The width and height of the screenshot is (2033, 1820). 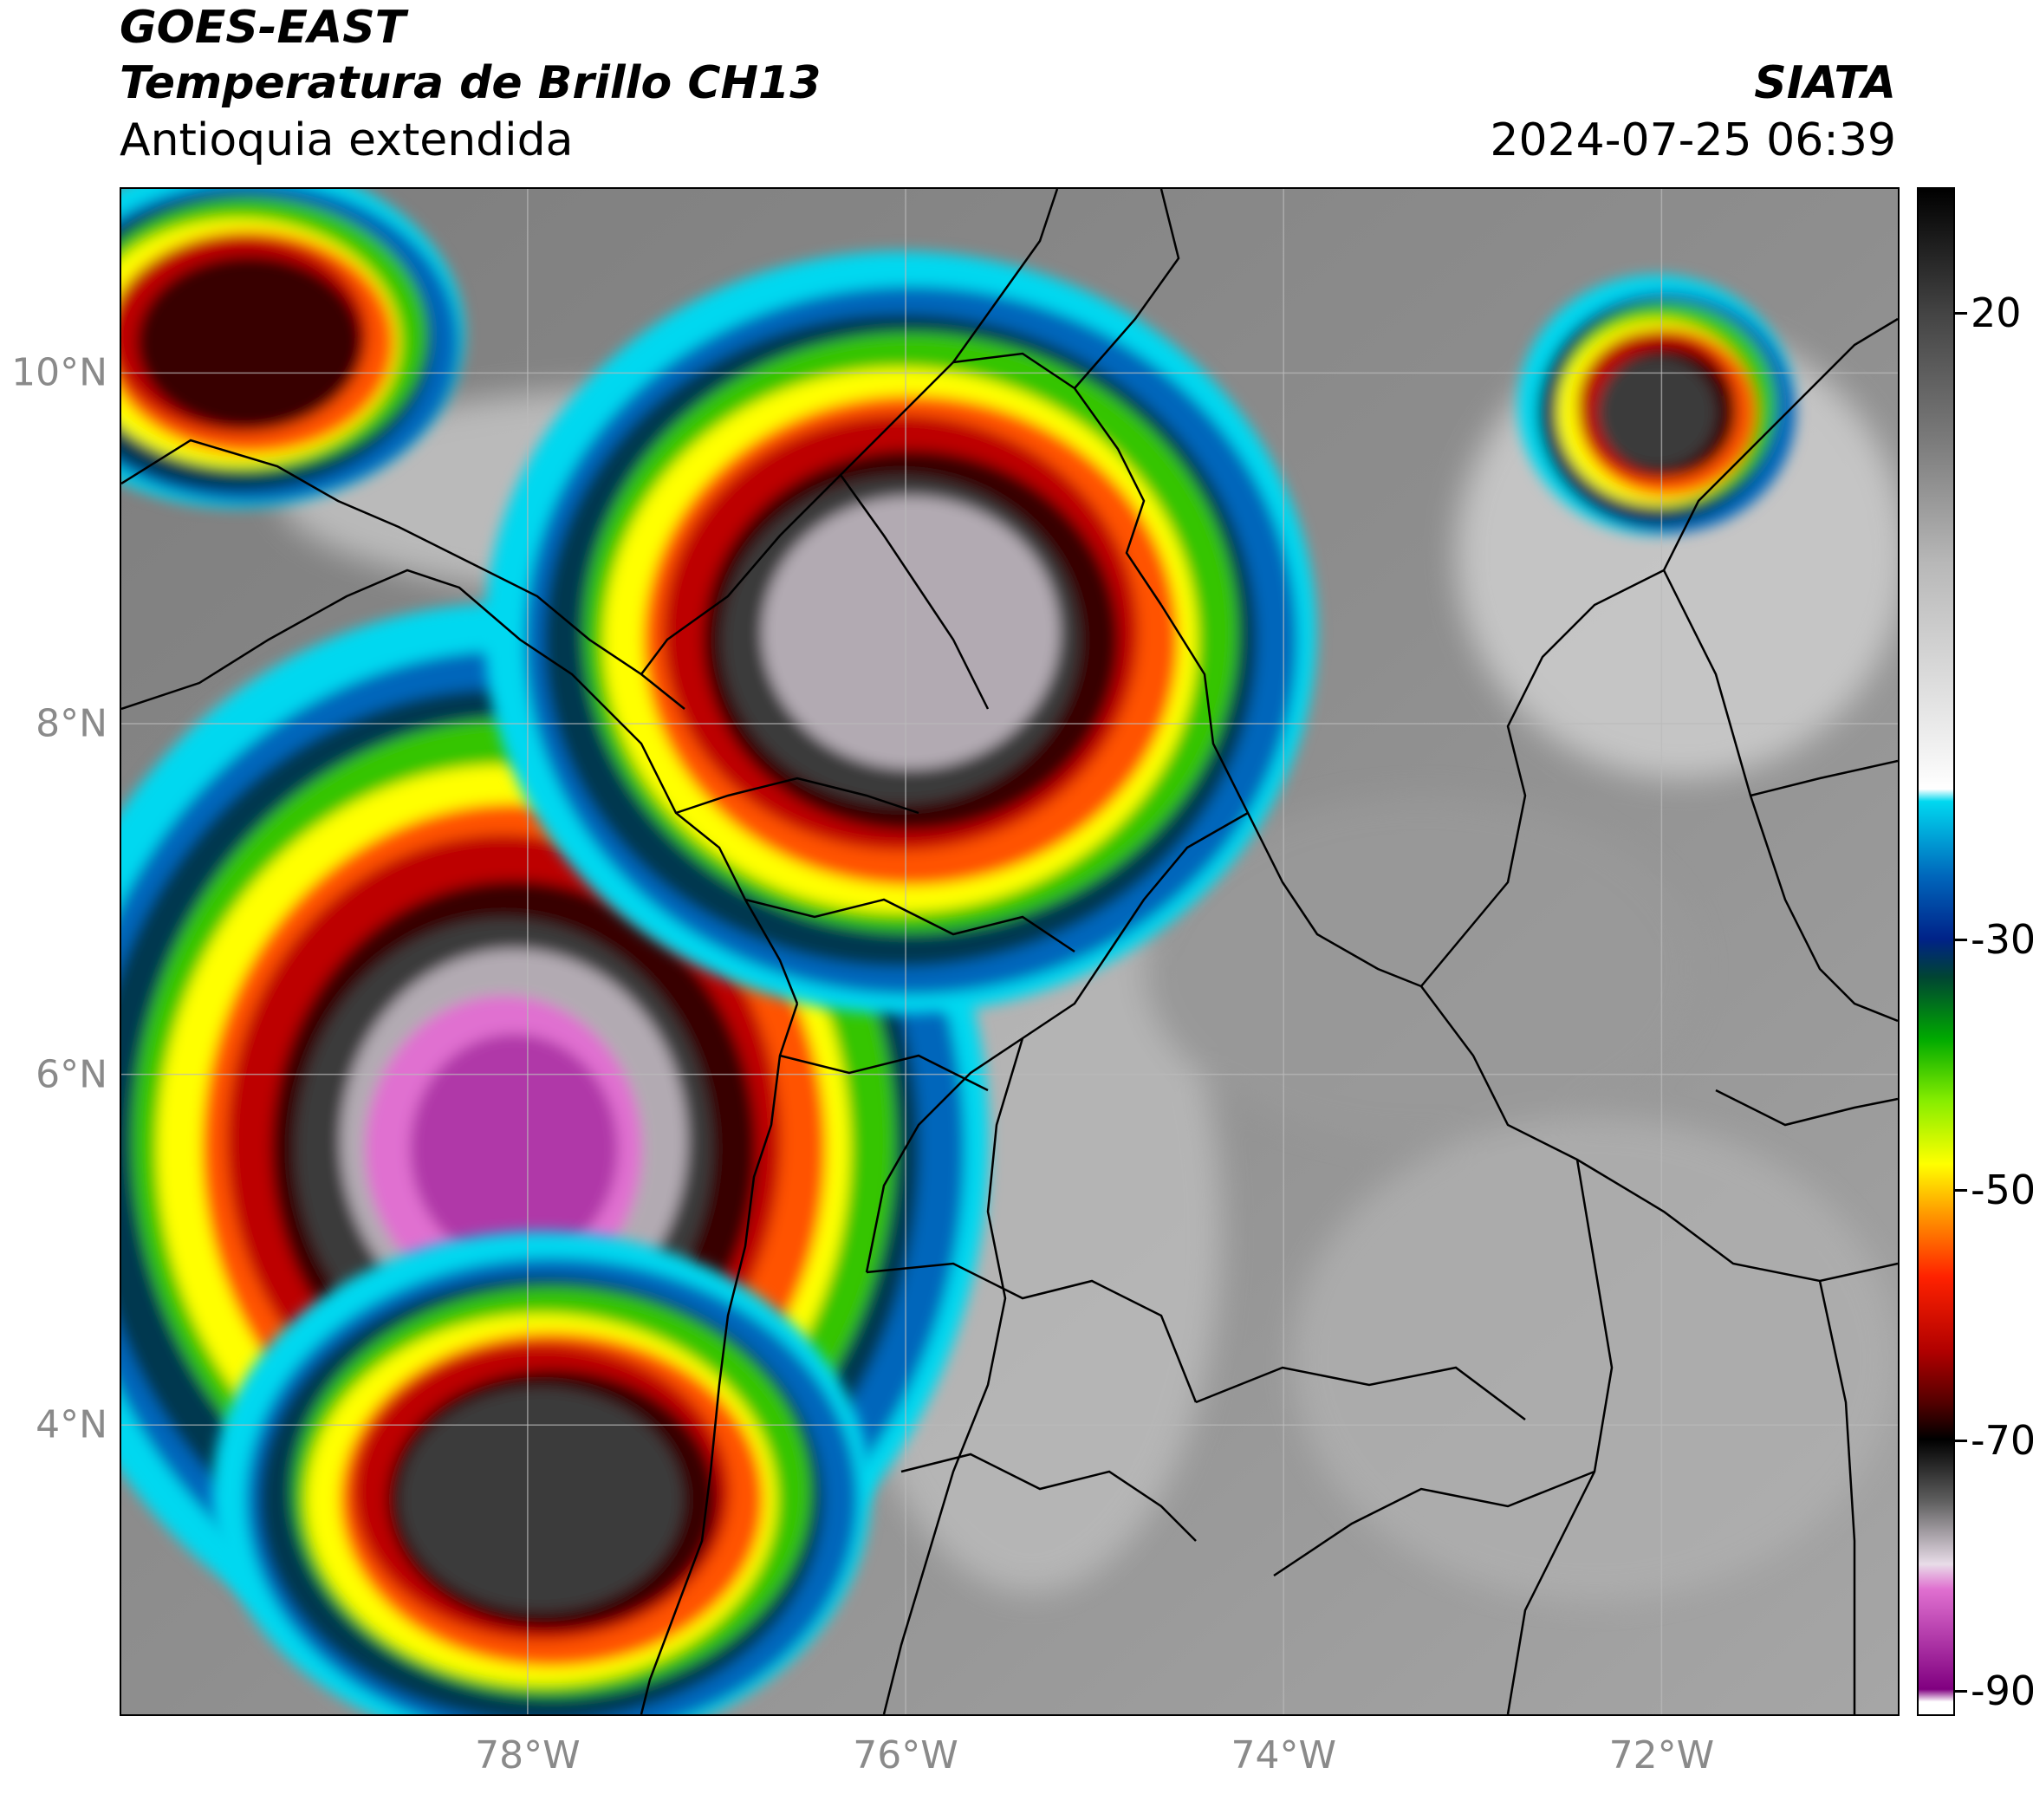 What do you see at coordinates (1693, 112) in the screenshot?
I see `agency-block: SIATA 2024-07-25 06:39` at bounding box center [1693, 112].